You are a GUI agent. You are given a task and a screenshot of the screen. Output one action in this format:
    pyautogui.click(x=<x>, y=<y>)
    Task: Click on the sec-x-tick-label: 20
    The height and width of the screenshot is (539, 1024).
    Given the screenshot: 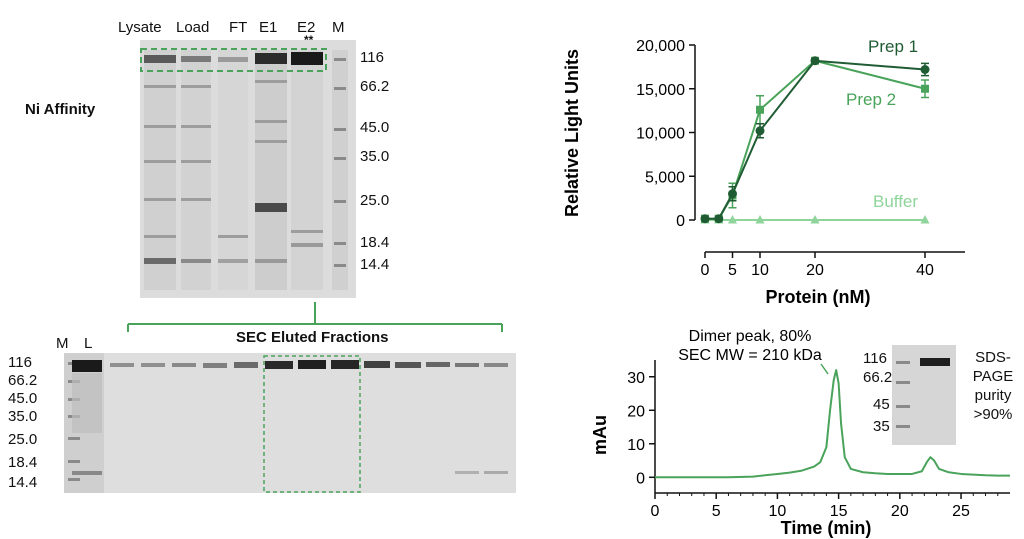 What is the action you would take?
    pyautogui.click(x=900, y=511)
    